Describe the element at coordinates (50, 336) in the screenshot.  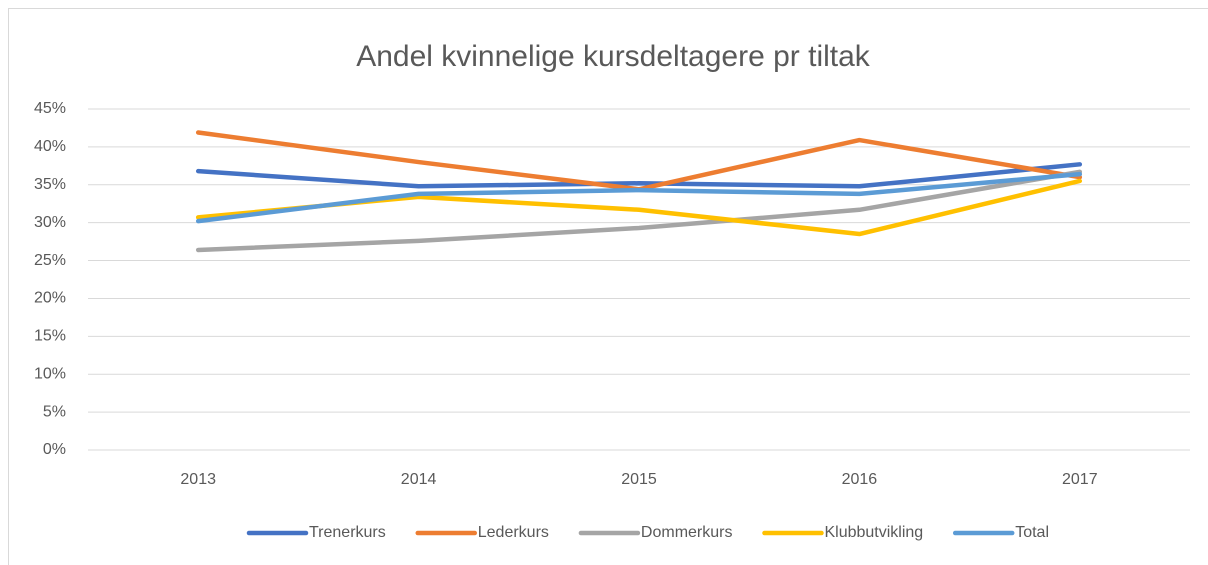
I see `y-tick-label: 15%` at that location.